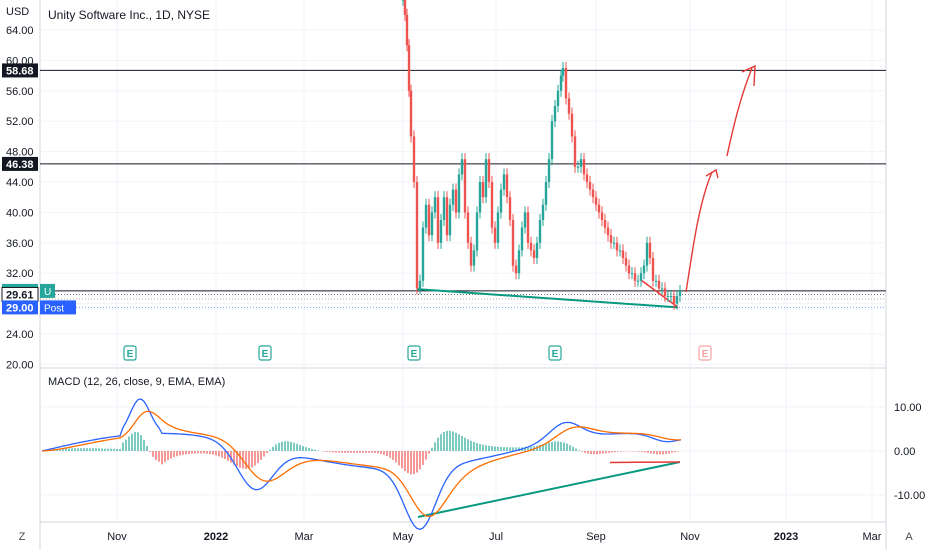 The width and height of the screenshot is (932, 555). What do you see at coordinates (909, 537) in the screenshot?
I see `auto-scale-button: A` at bounding box center [909, 537].